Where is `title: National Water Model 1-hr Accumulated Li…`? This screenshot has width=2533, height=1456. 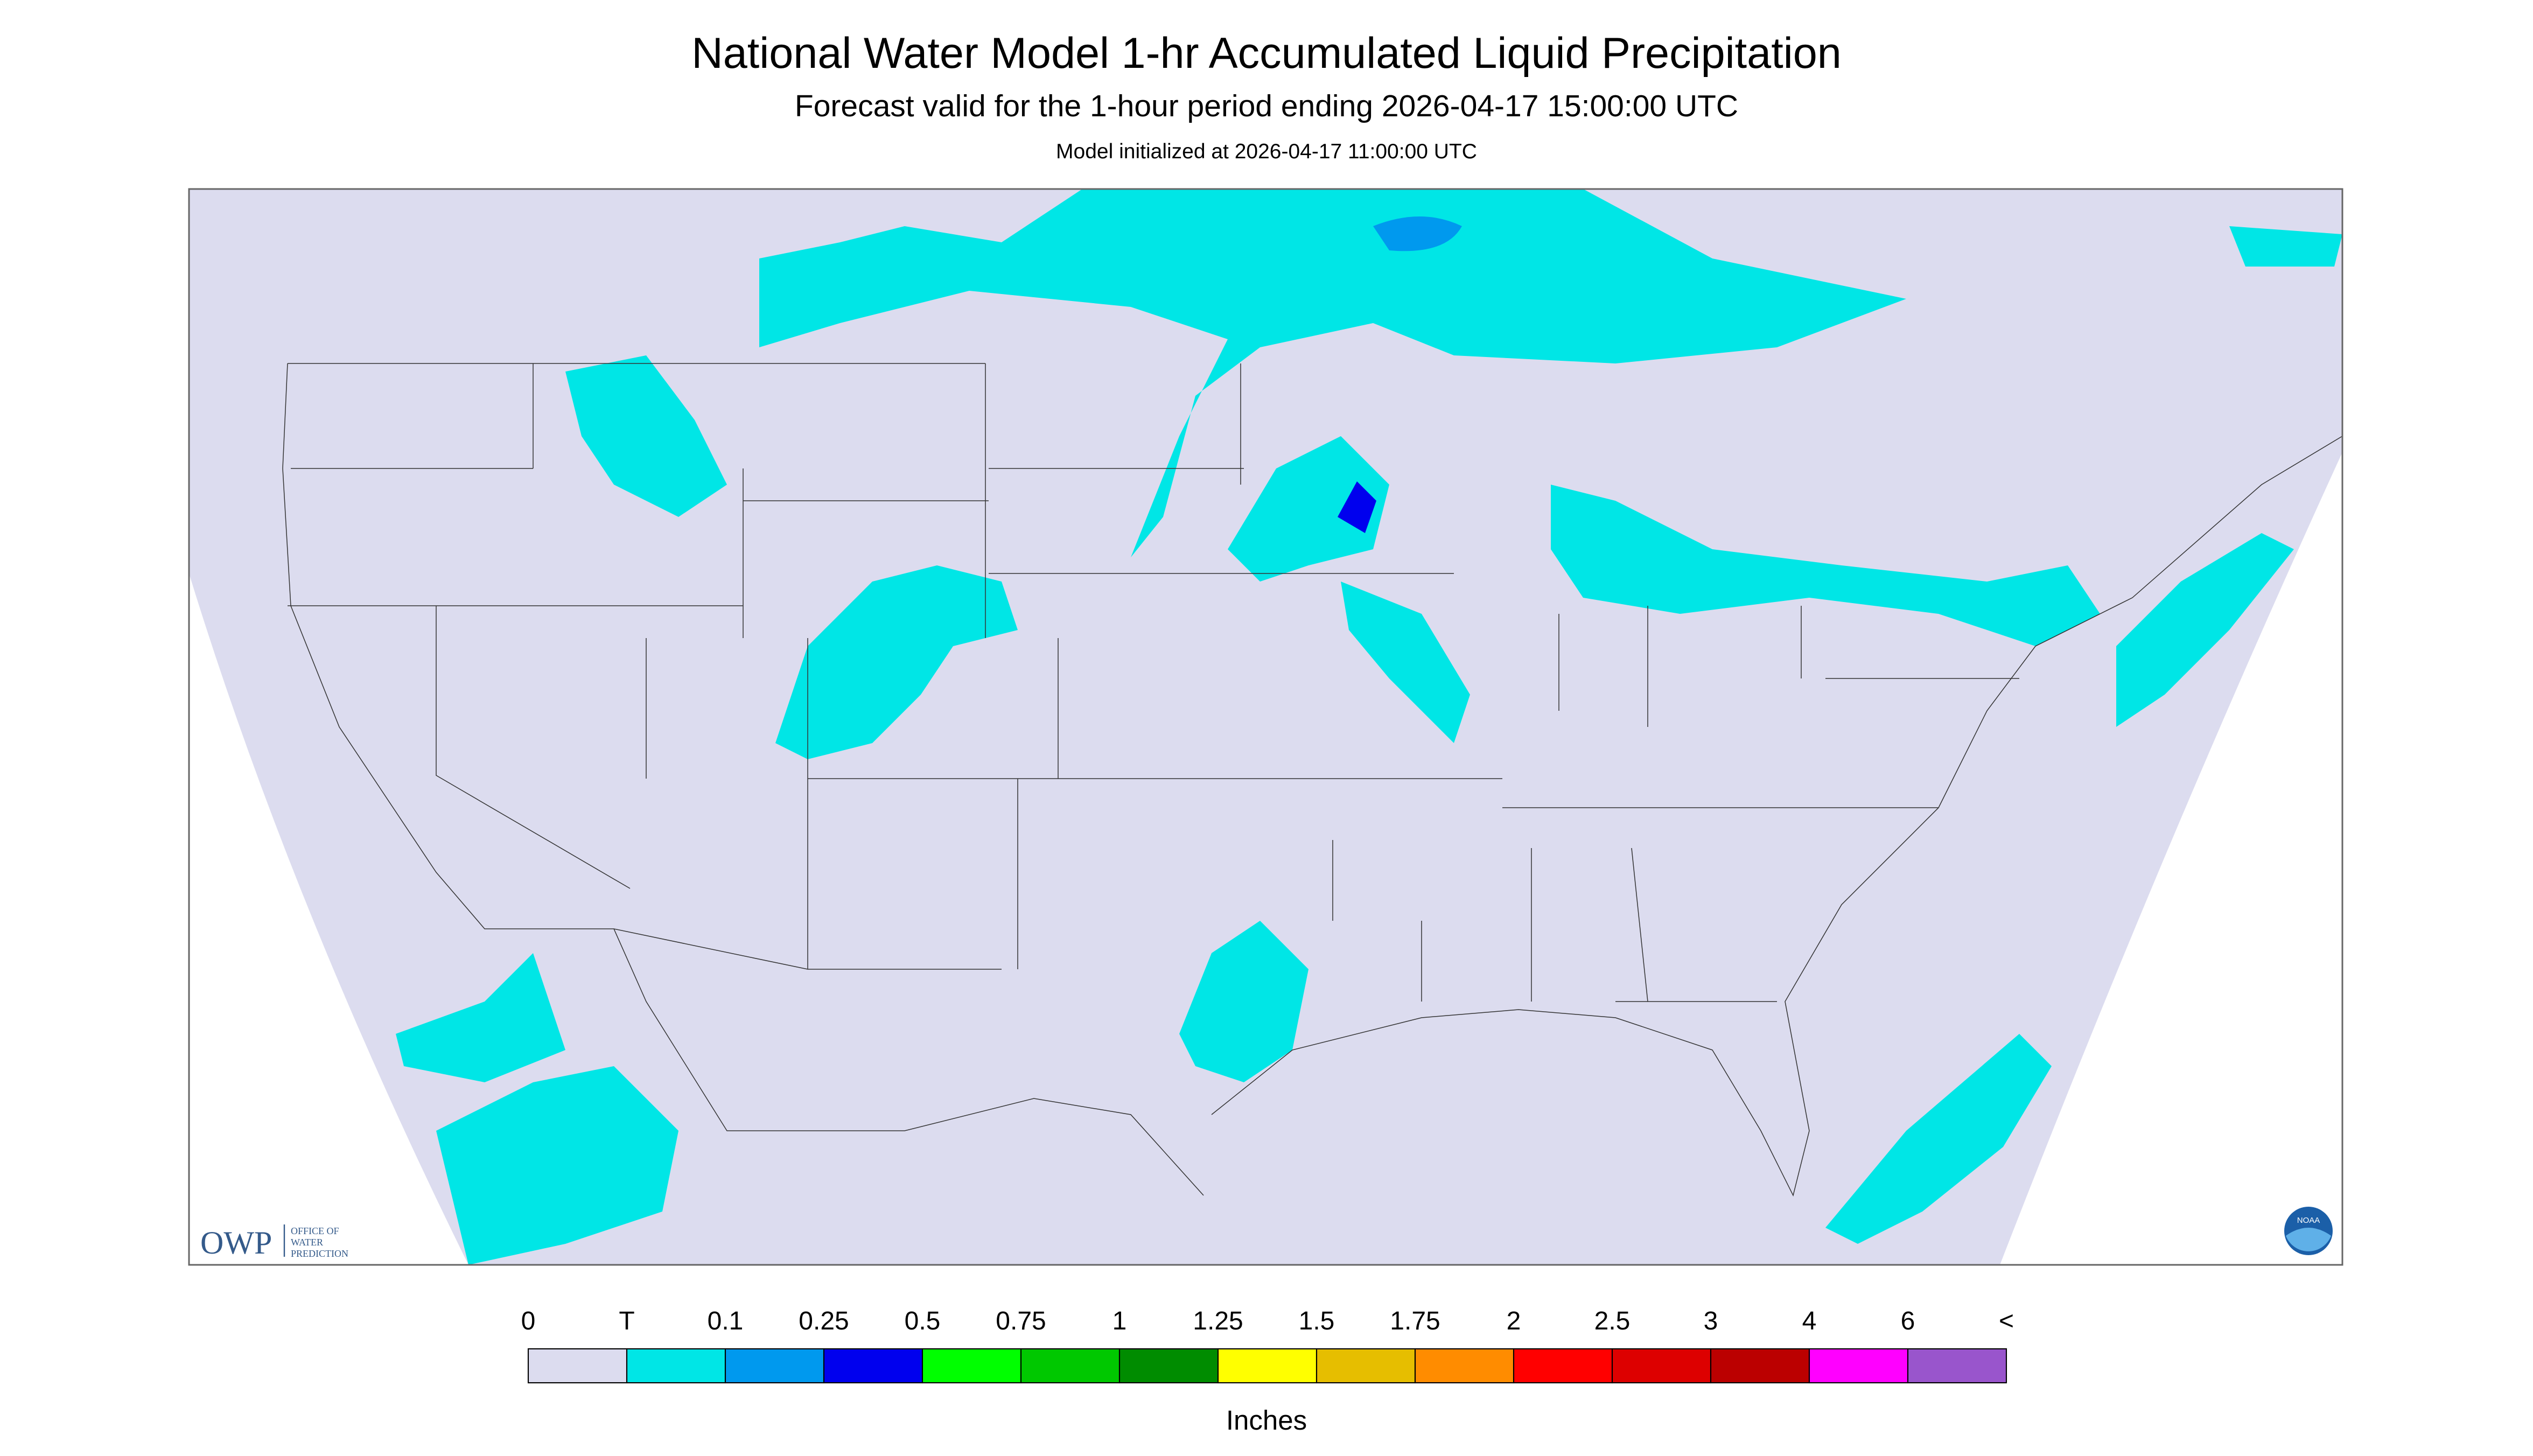
title: National Water Model 1-hr Accumulated Li… is located at coordinates (1266, 53).